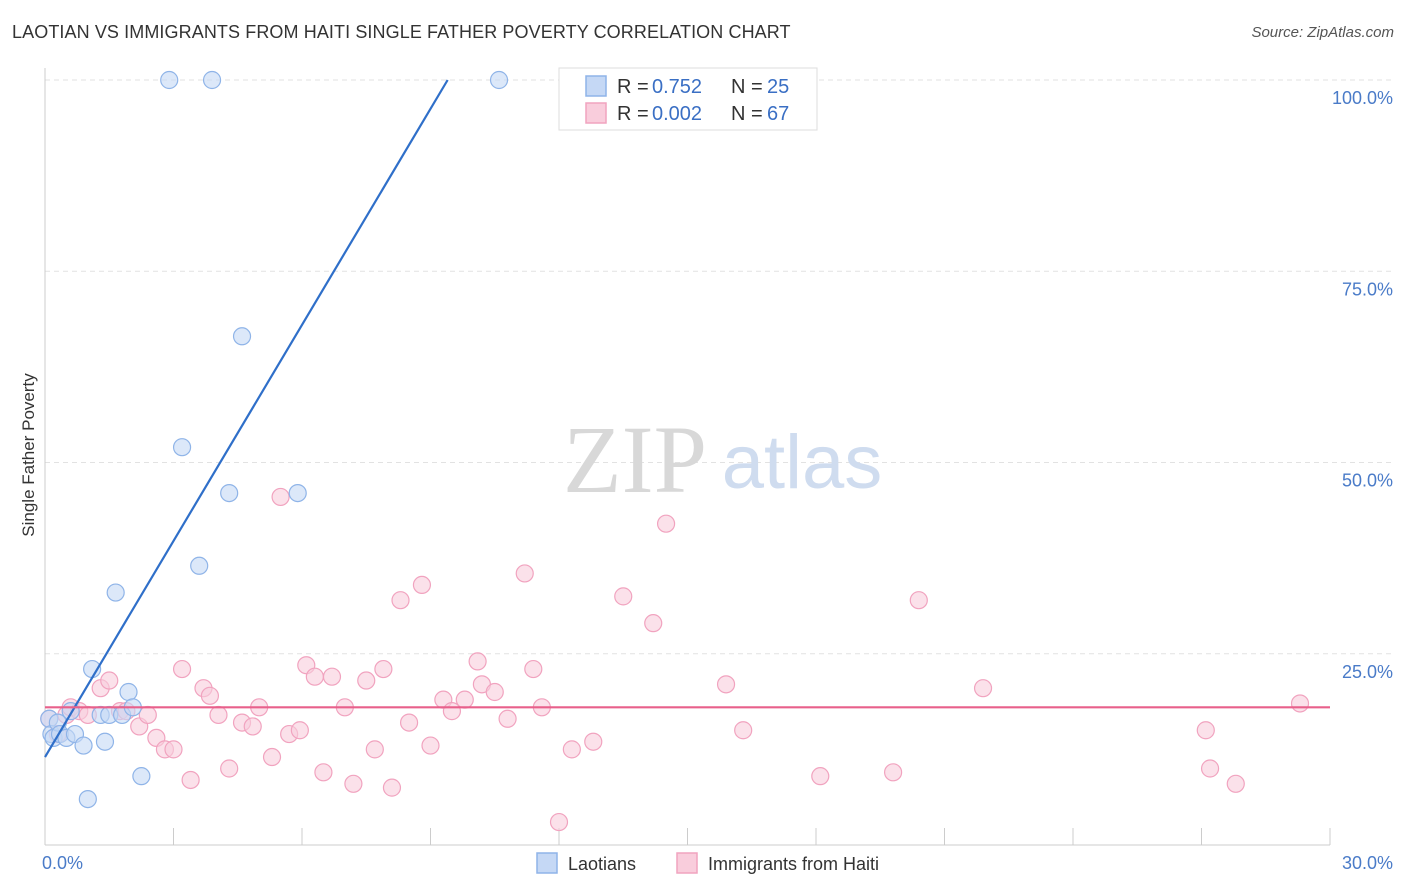 The width and height of the screenshot is (1406, 892). I want to click on watermark: ZIP atlas, so click(722, 459).